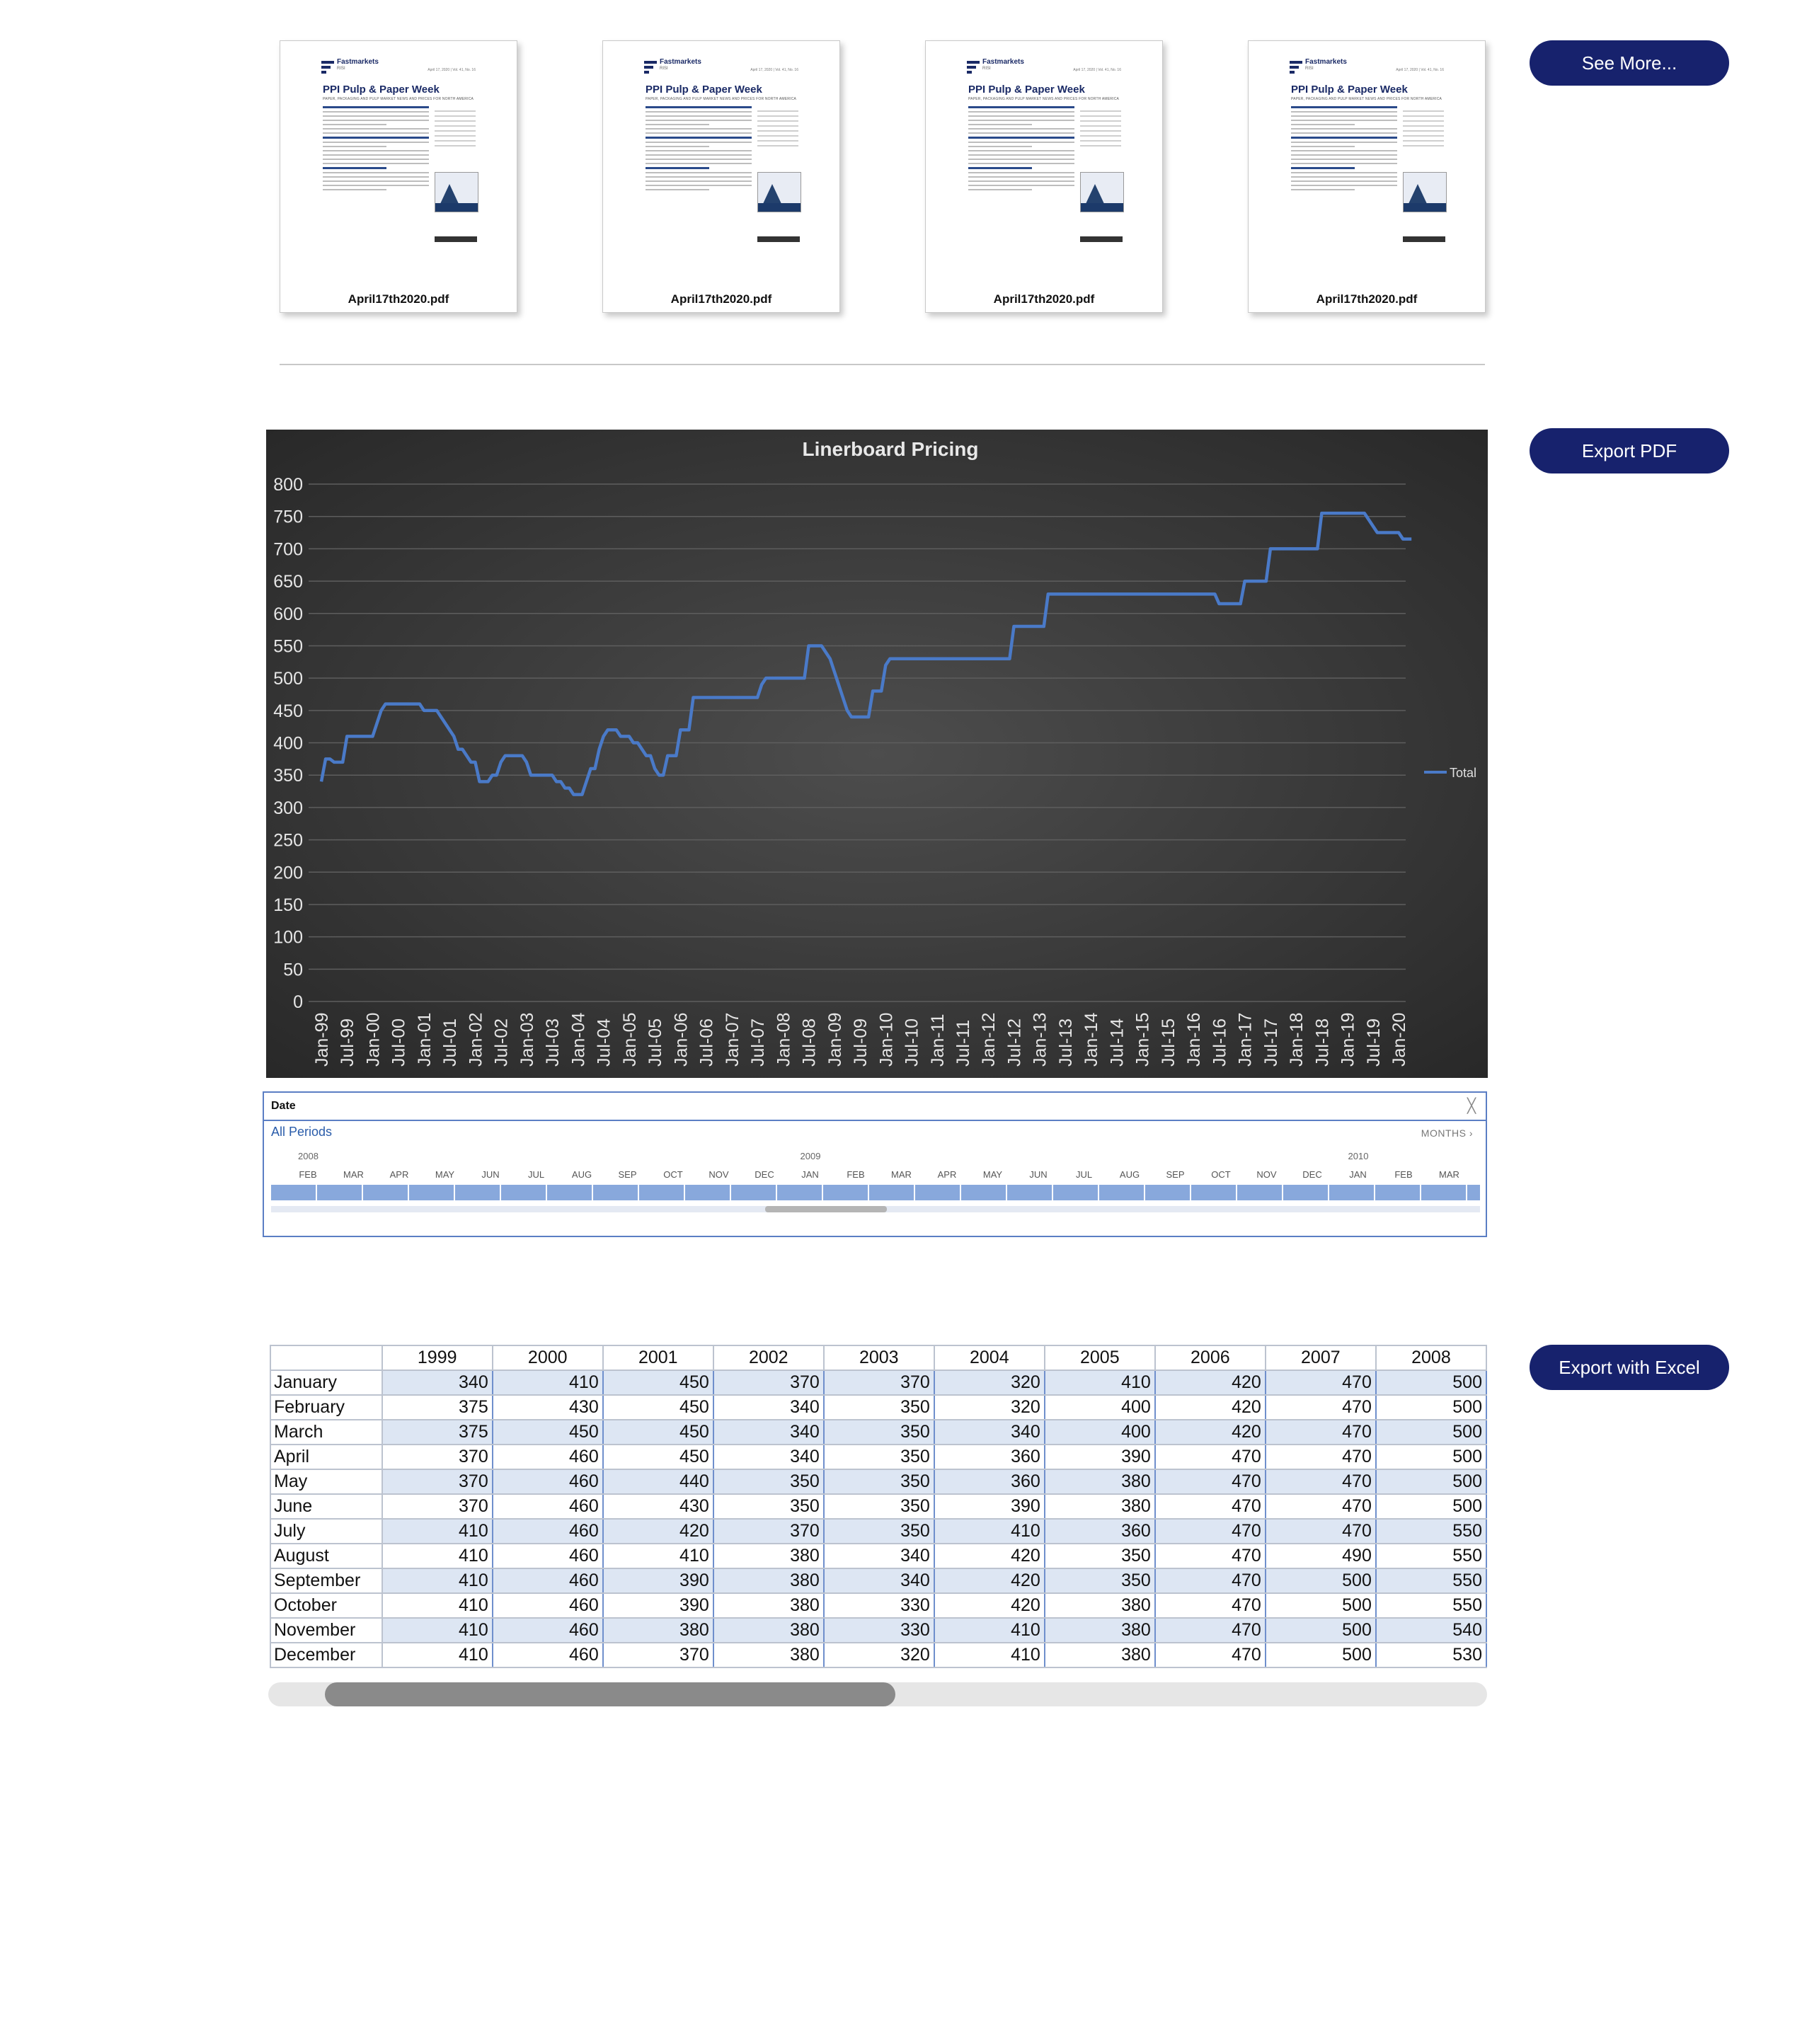  I want to click on export-excel-button: Export with Excel, so click(1629, 1368).